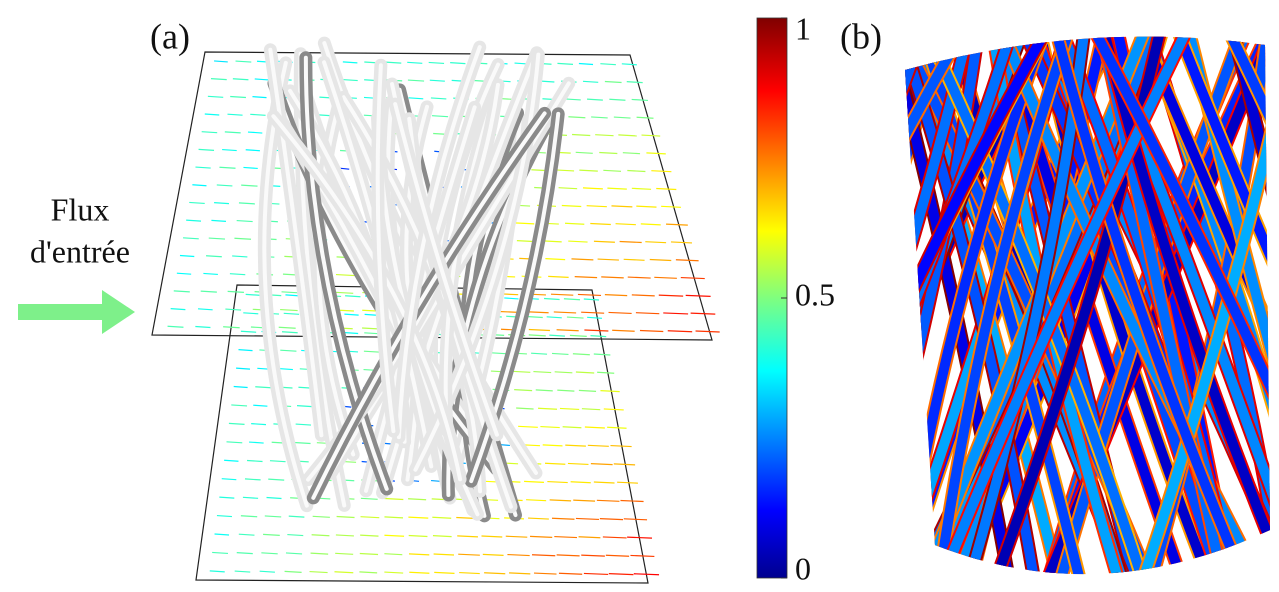 The image size is (1279, 592). What do you see at coordinates (803, 28) in the screenshot?
I see `colorbar-tick-label: 1` at bounding box center [803, 28].